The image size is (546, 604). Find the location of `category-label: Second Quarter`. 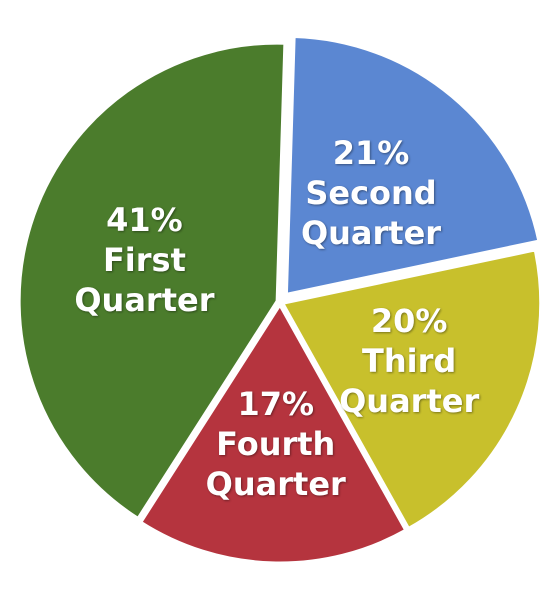

category-label: Second Quarter is located at coordinates (371, 213).